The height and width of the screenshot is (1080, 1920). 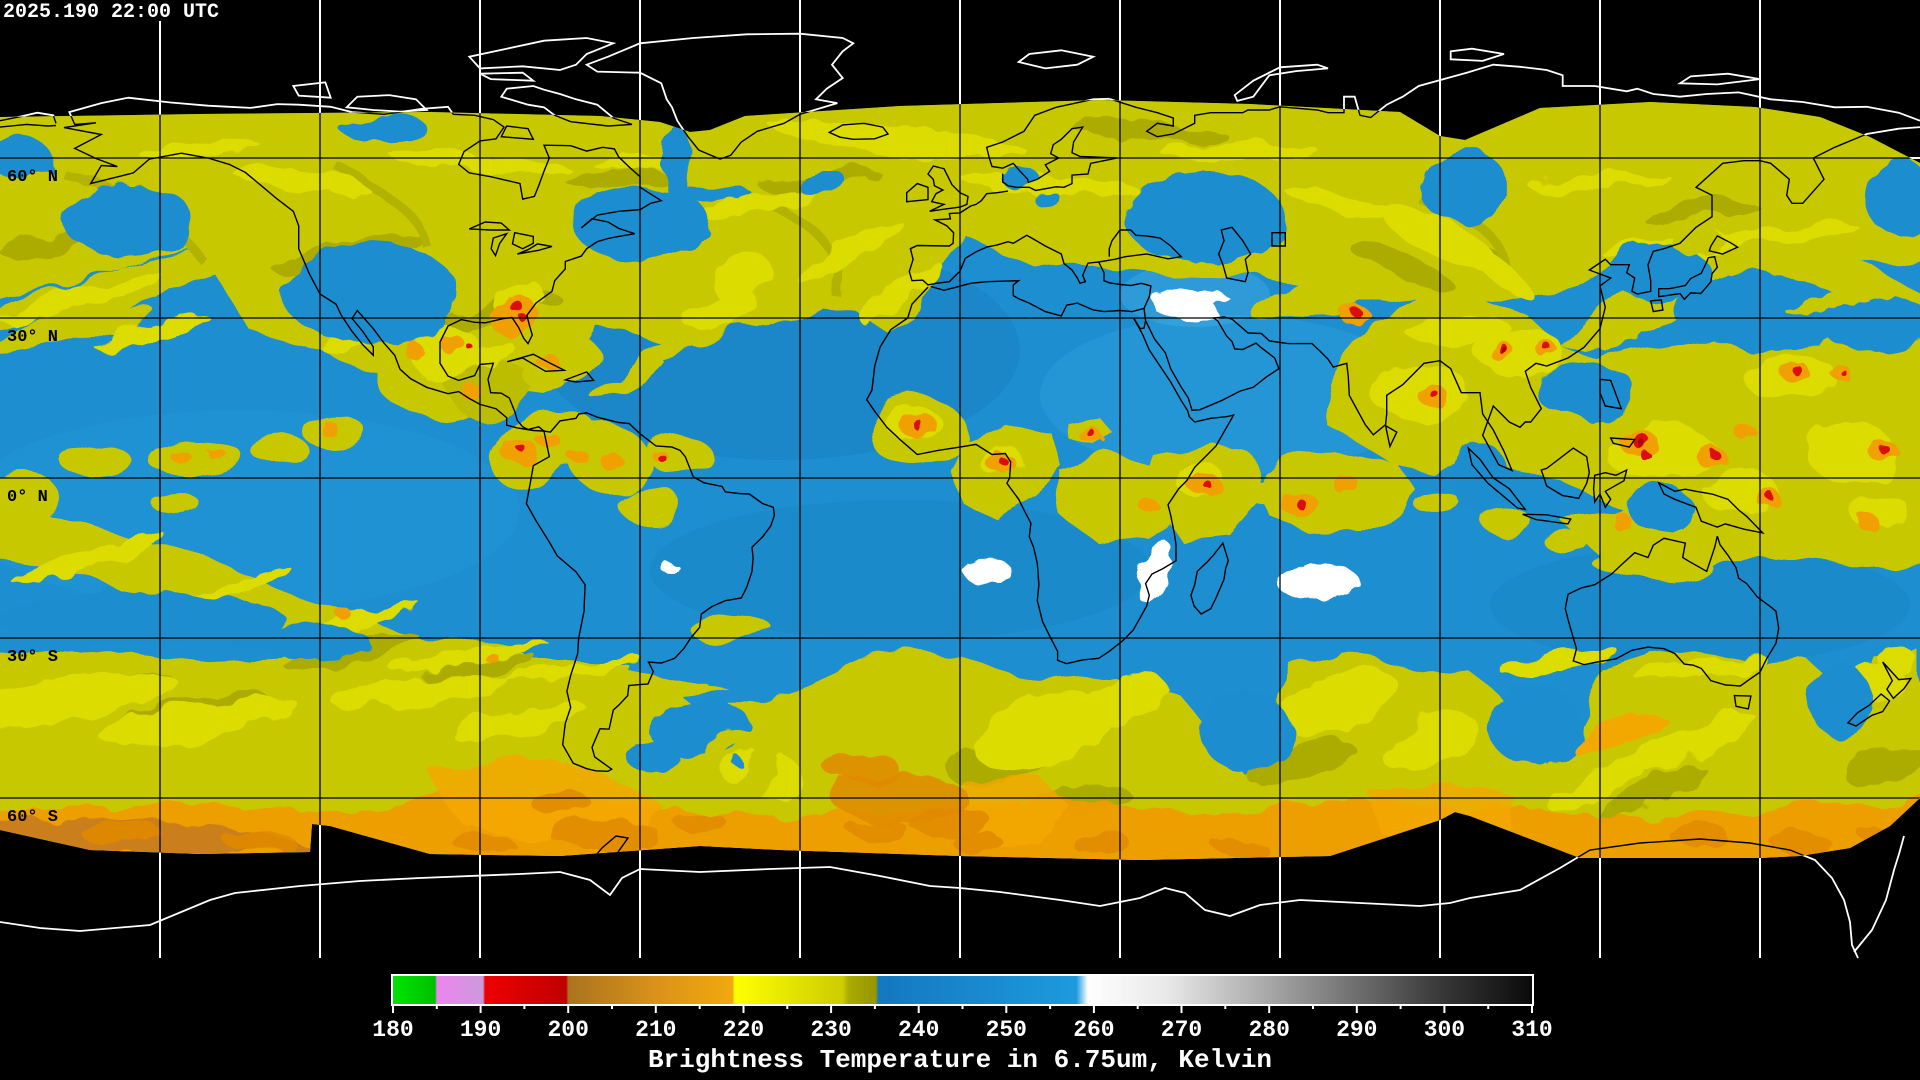 What do you see at coordinates (32, 337) in the screenshot?
I see `svg-text: 30° N` at bounding box center [32, 337].